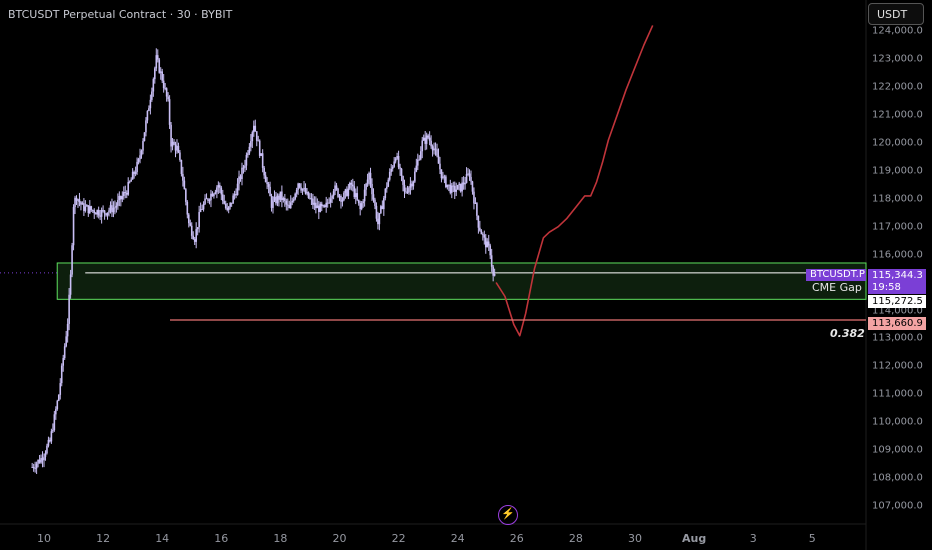  What do you see at coordinates (897, 115) in the screenshot?
I see `price-axis-label: 121,000.0` at bounding box center [897, 115].